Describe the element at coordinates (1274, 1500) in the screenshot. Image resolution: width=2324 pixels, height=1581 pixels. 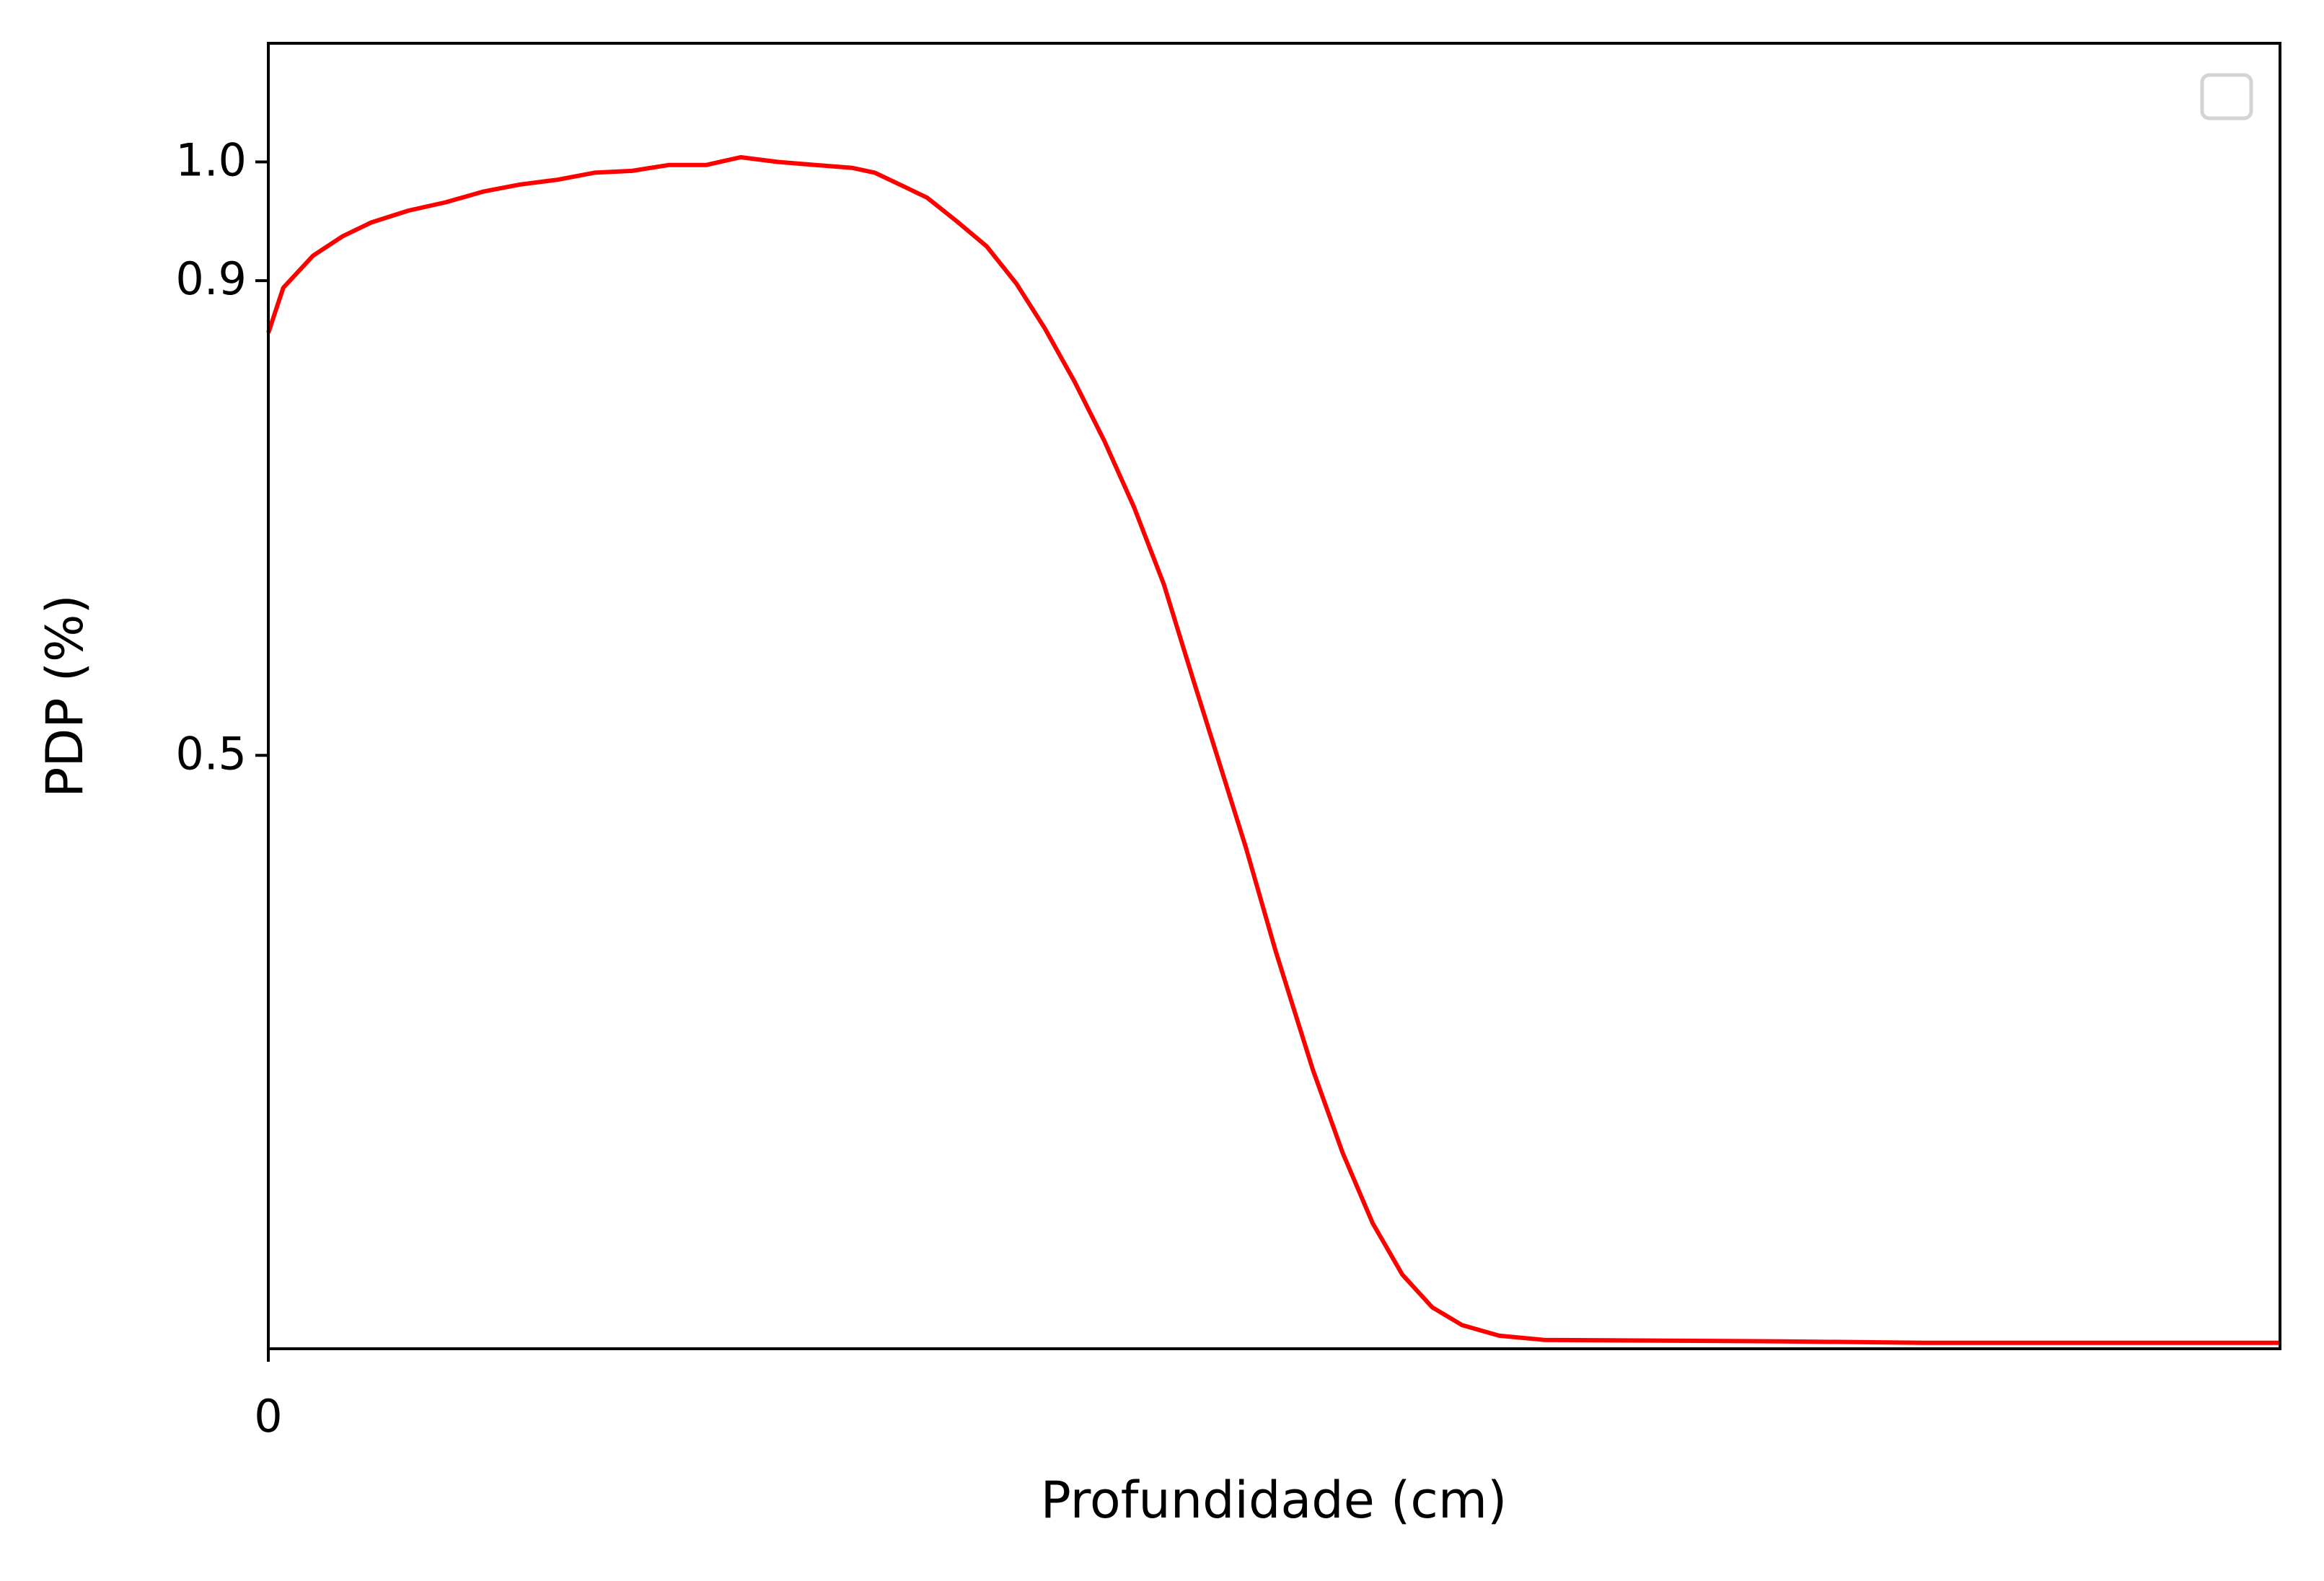
I see `x-axis-label: Profundidade (cm)` at that location.